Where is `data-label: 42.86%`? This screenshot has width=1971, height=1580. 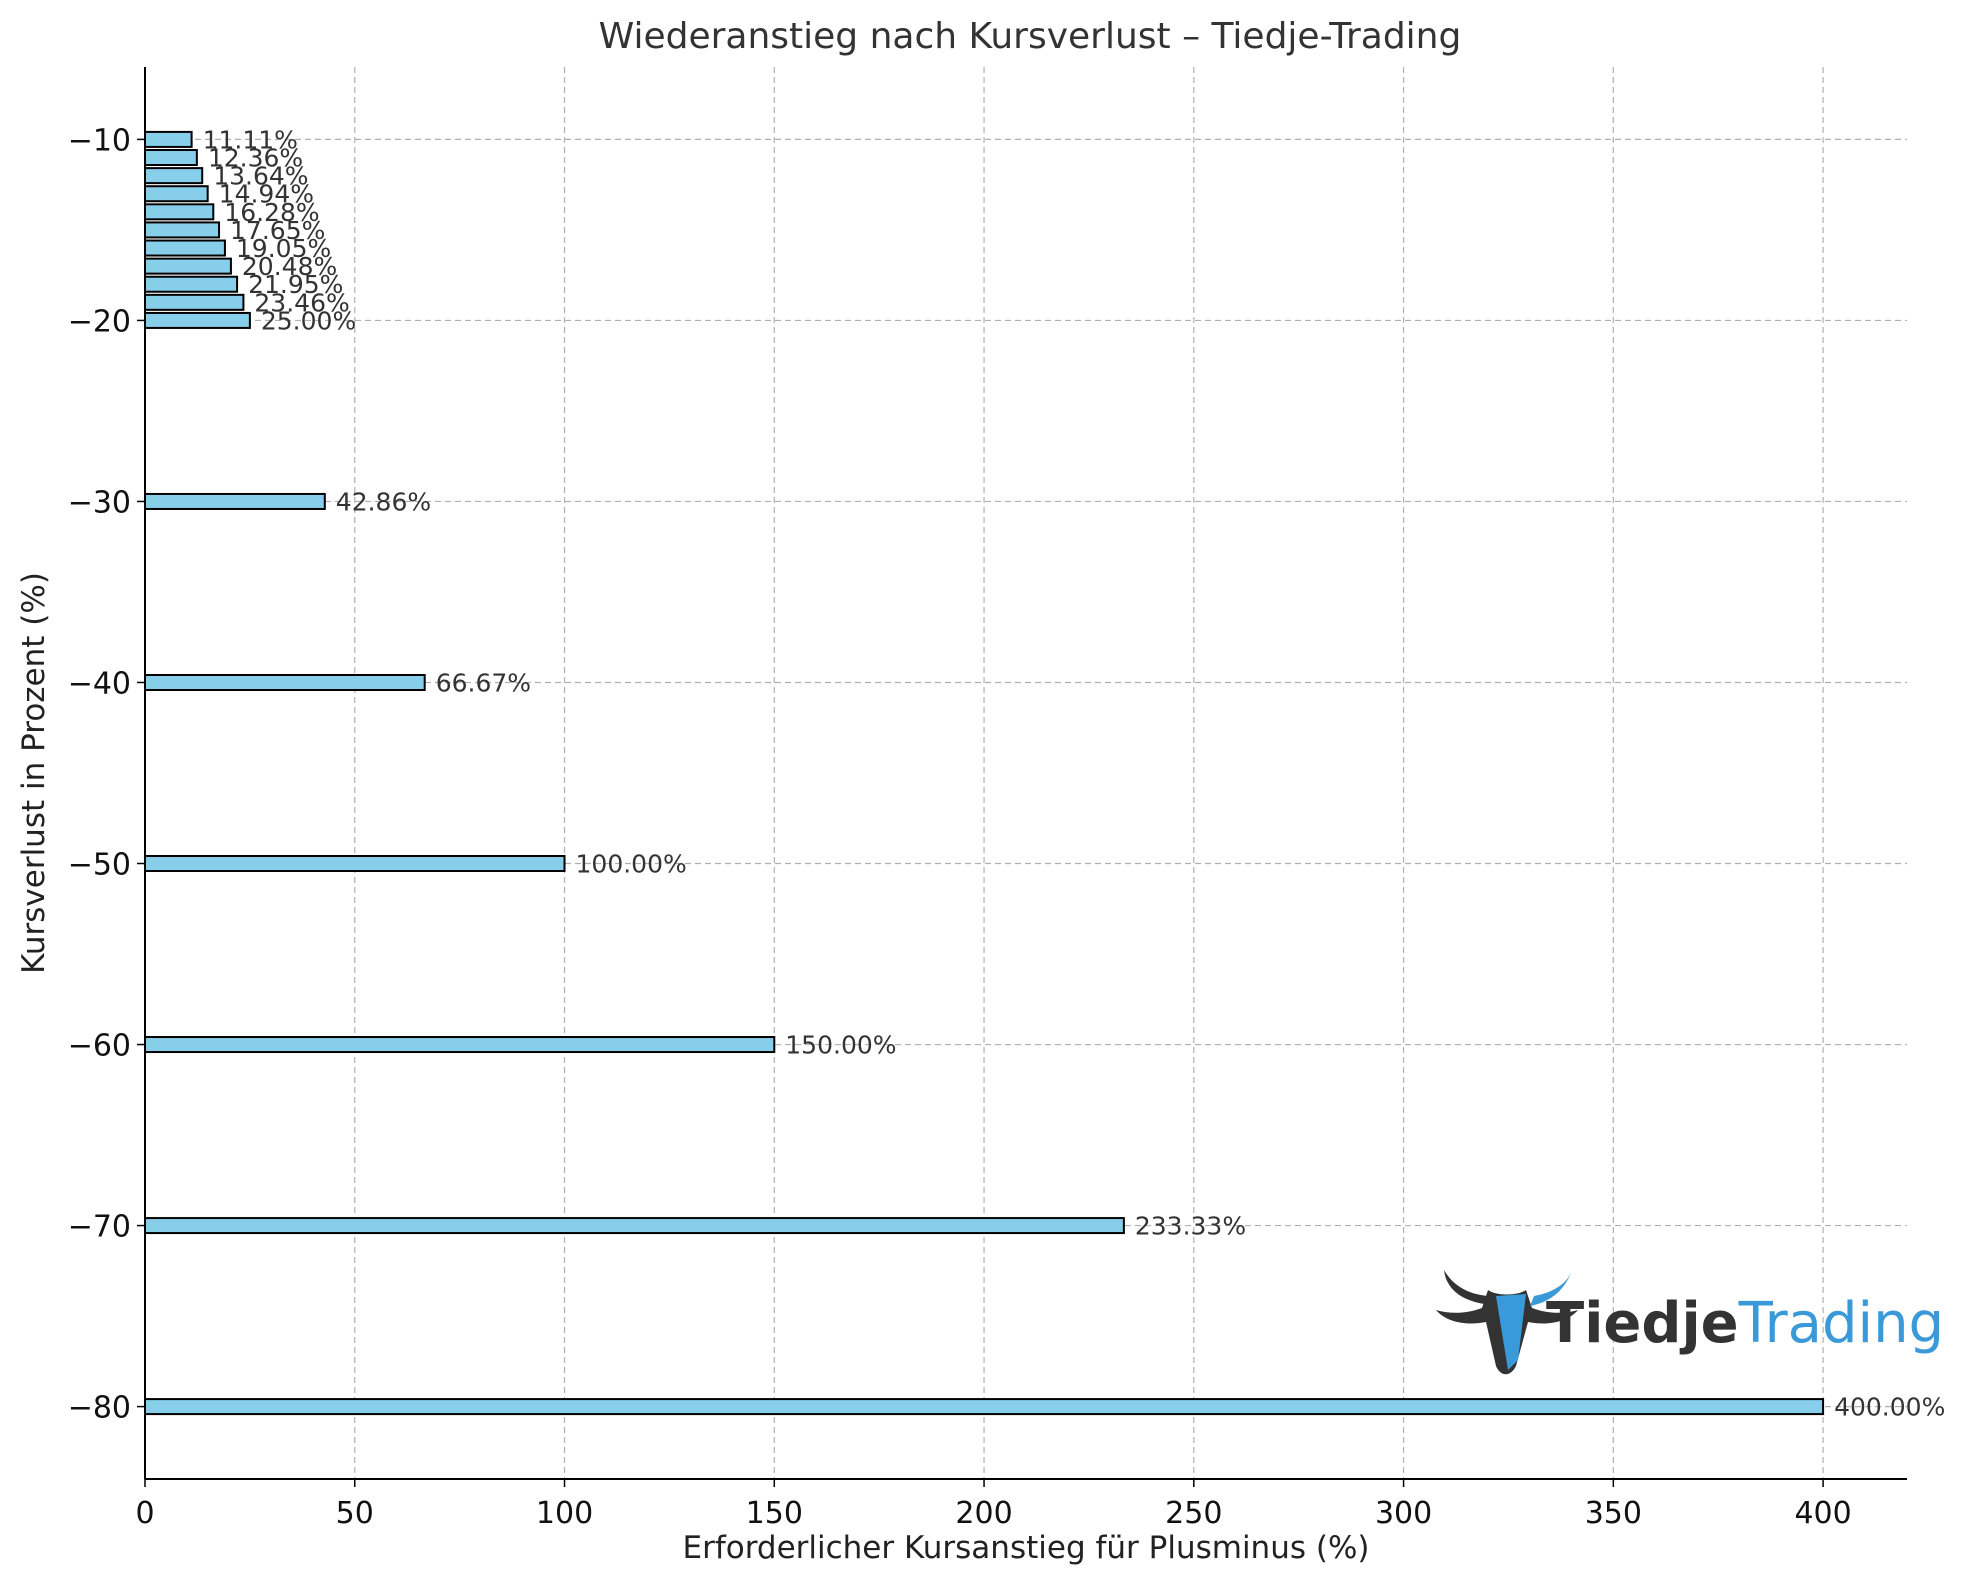 data-label: 42.86% is located at coordinates (383, 501).